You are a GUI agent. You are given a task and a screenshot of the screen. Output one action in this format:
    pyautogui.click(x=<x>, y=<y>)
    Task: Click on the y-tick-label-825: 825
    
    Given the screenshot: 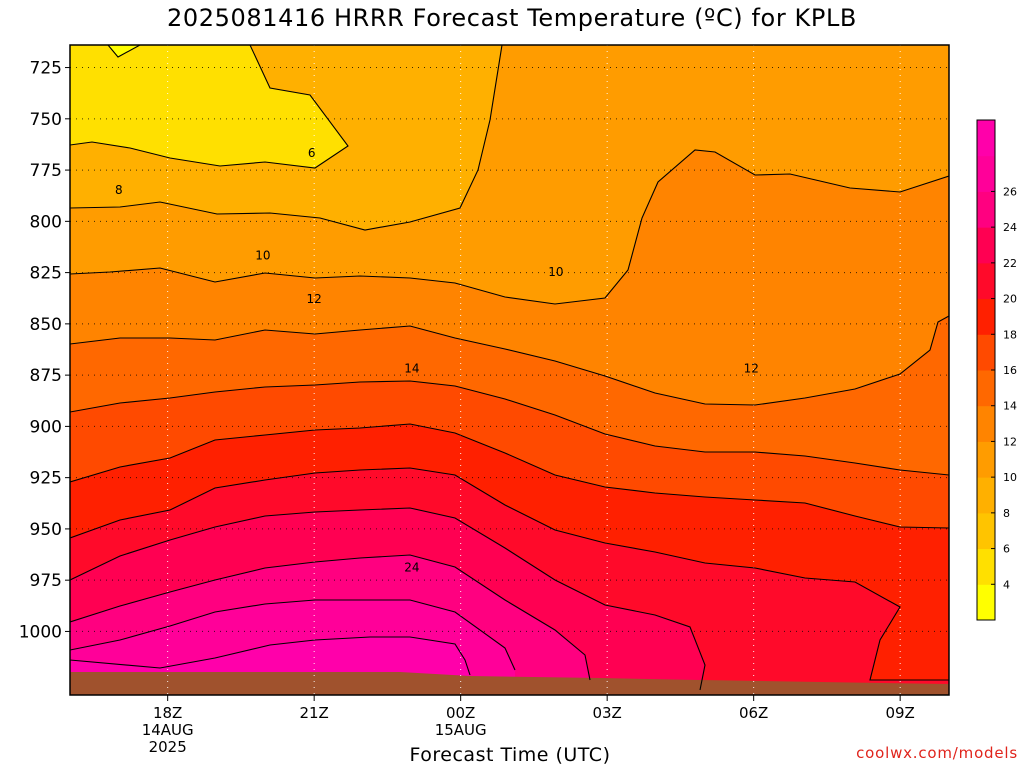 What is the action you would take?
    pyautogui.click(x=46, y=274)
    